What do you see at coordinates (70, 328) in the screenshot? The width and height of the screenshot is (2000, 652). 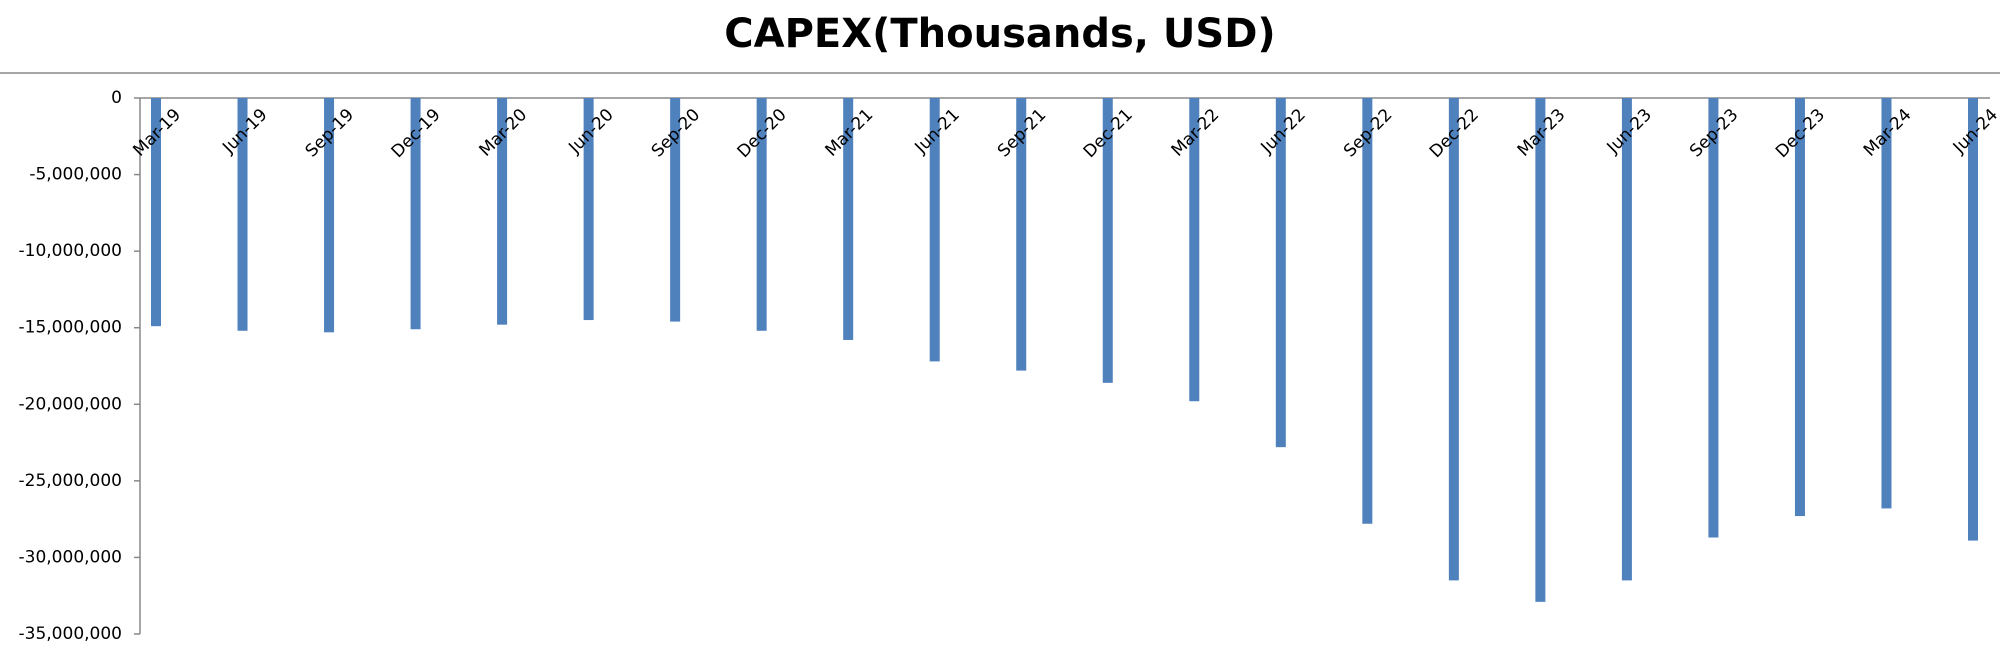 I see `y-tick-label: -15,000,000` at bounding box center [70, 328].